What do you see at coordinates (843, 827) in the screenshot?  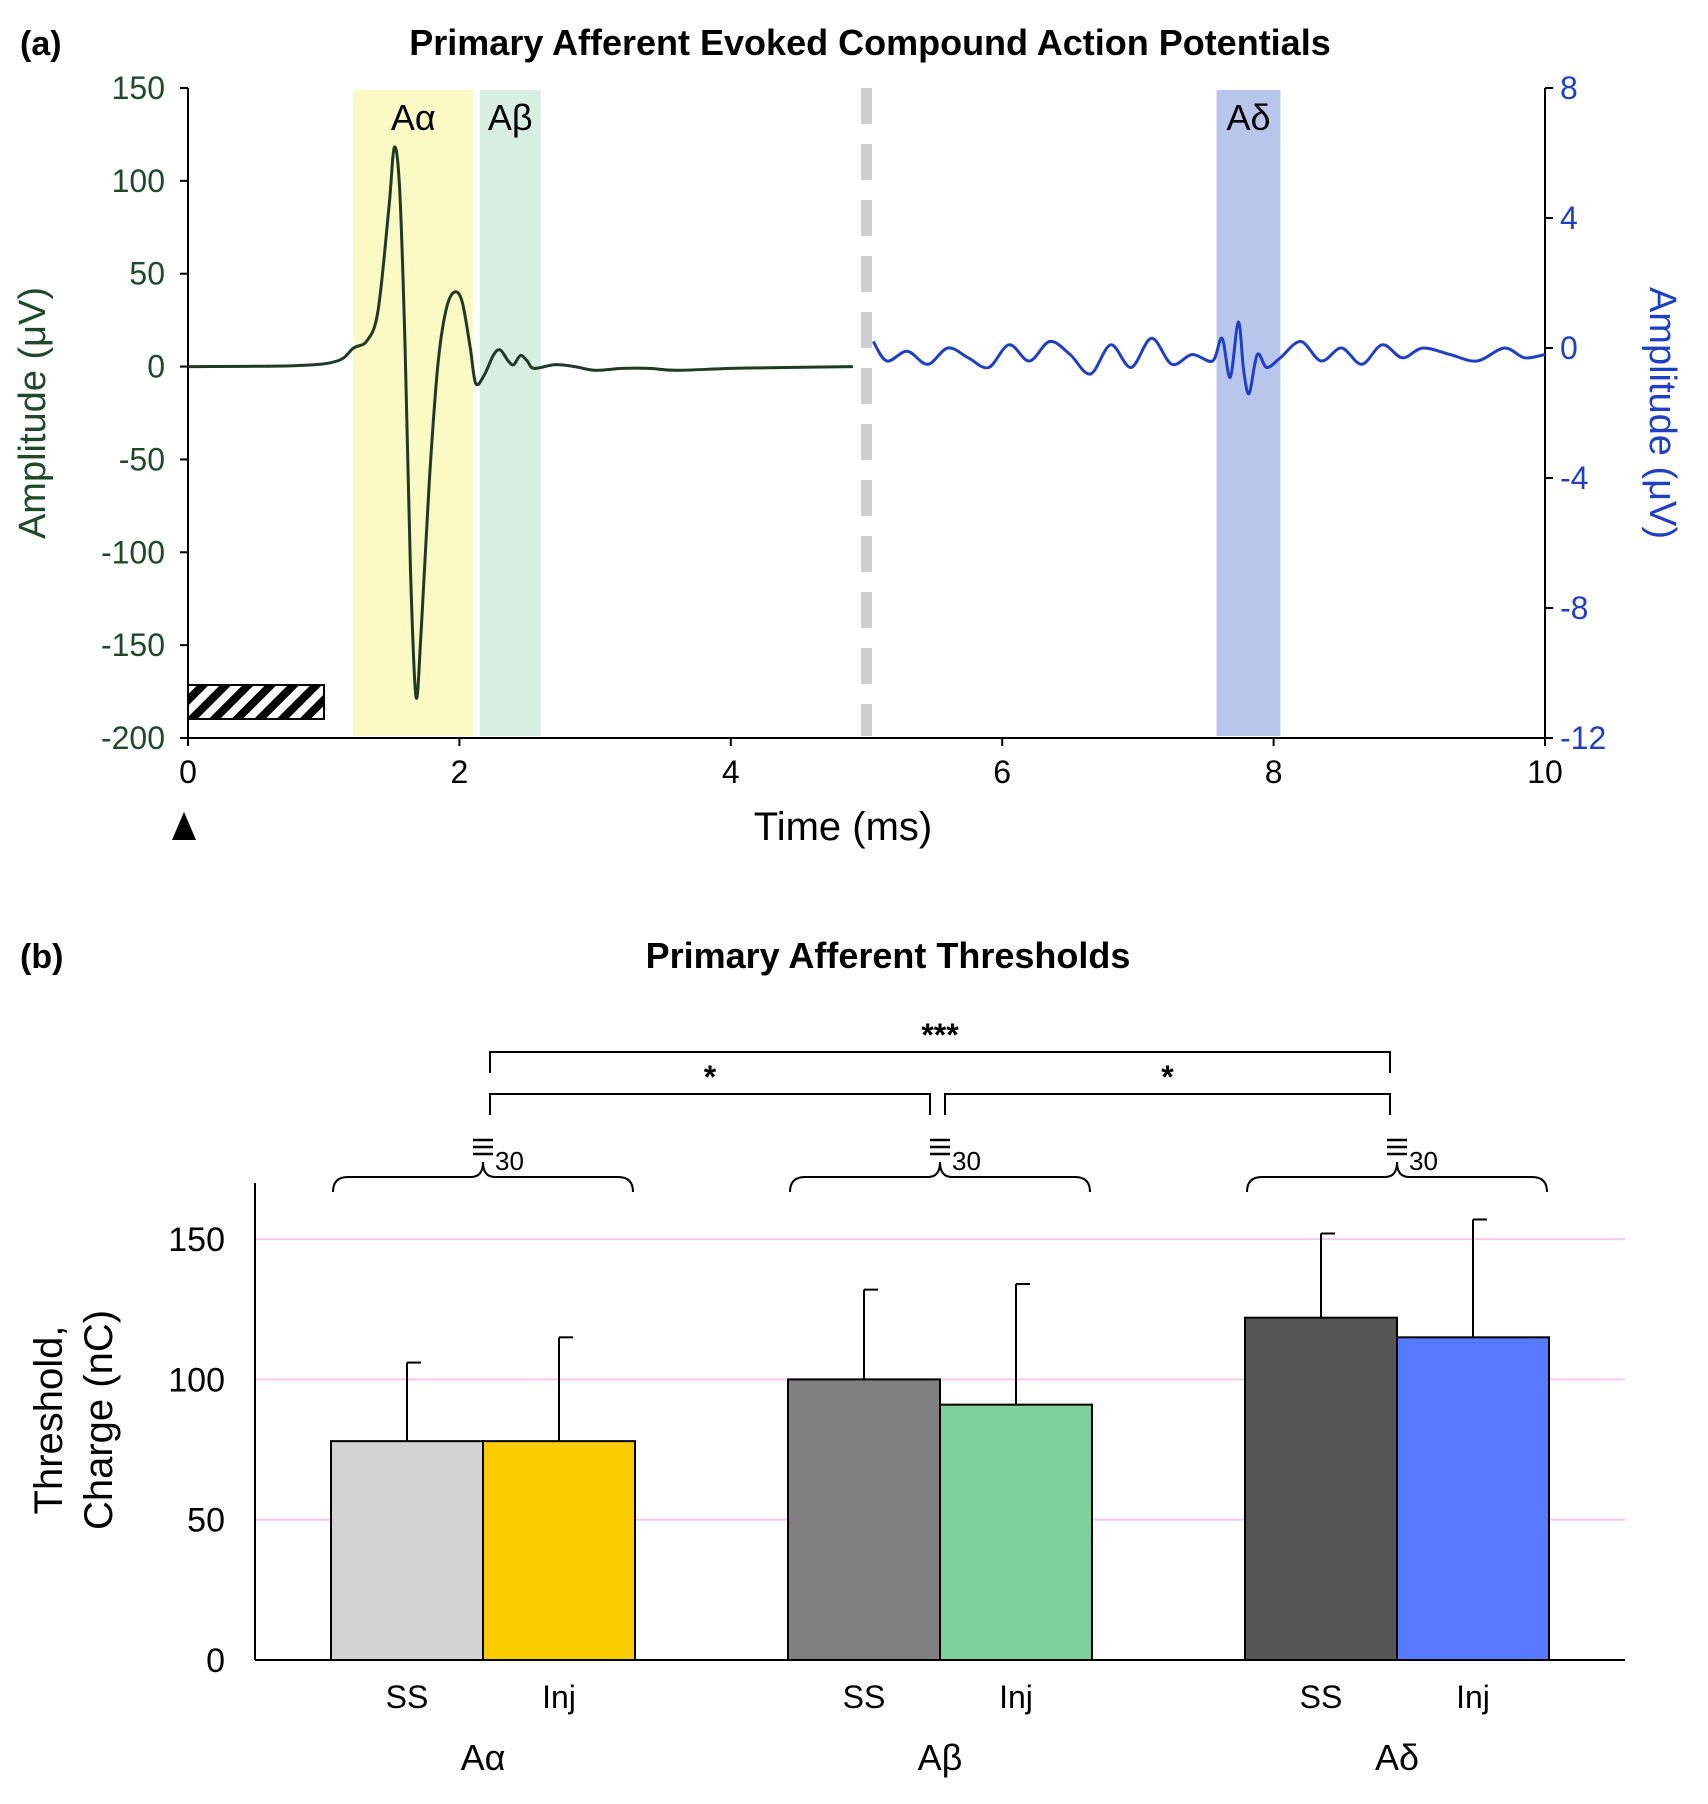 I see `x-axis-label: Time (ms)` at bounding box center [843, 827].